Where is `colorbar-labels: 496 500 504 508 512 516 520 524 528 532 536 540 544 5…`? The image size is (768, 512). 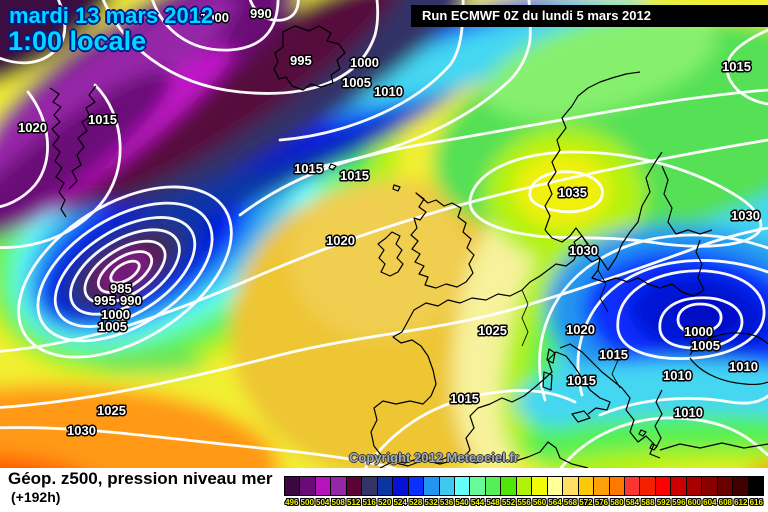
colorbar-labels: 496 500 504 508 512 516 520 524 528 532 536 540 544 5… is located at coordinates (524, 502).